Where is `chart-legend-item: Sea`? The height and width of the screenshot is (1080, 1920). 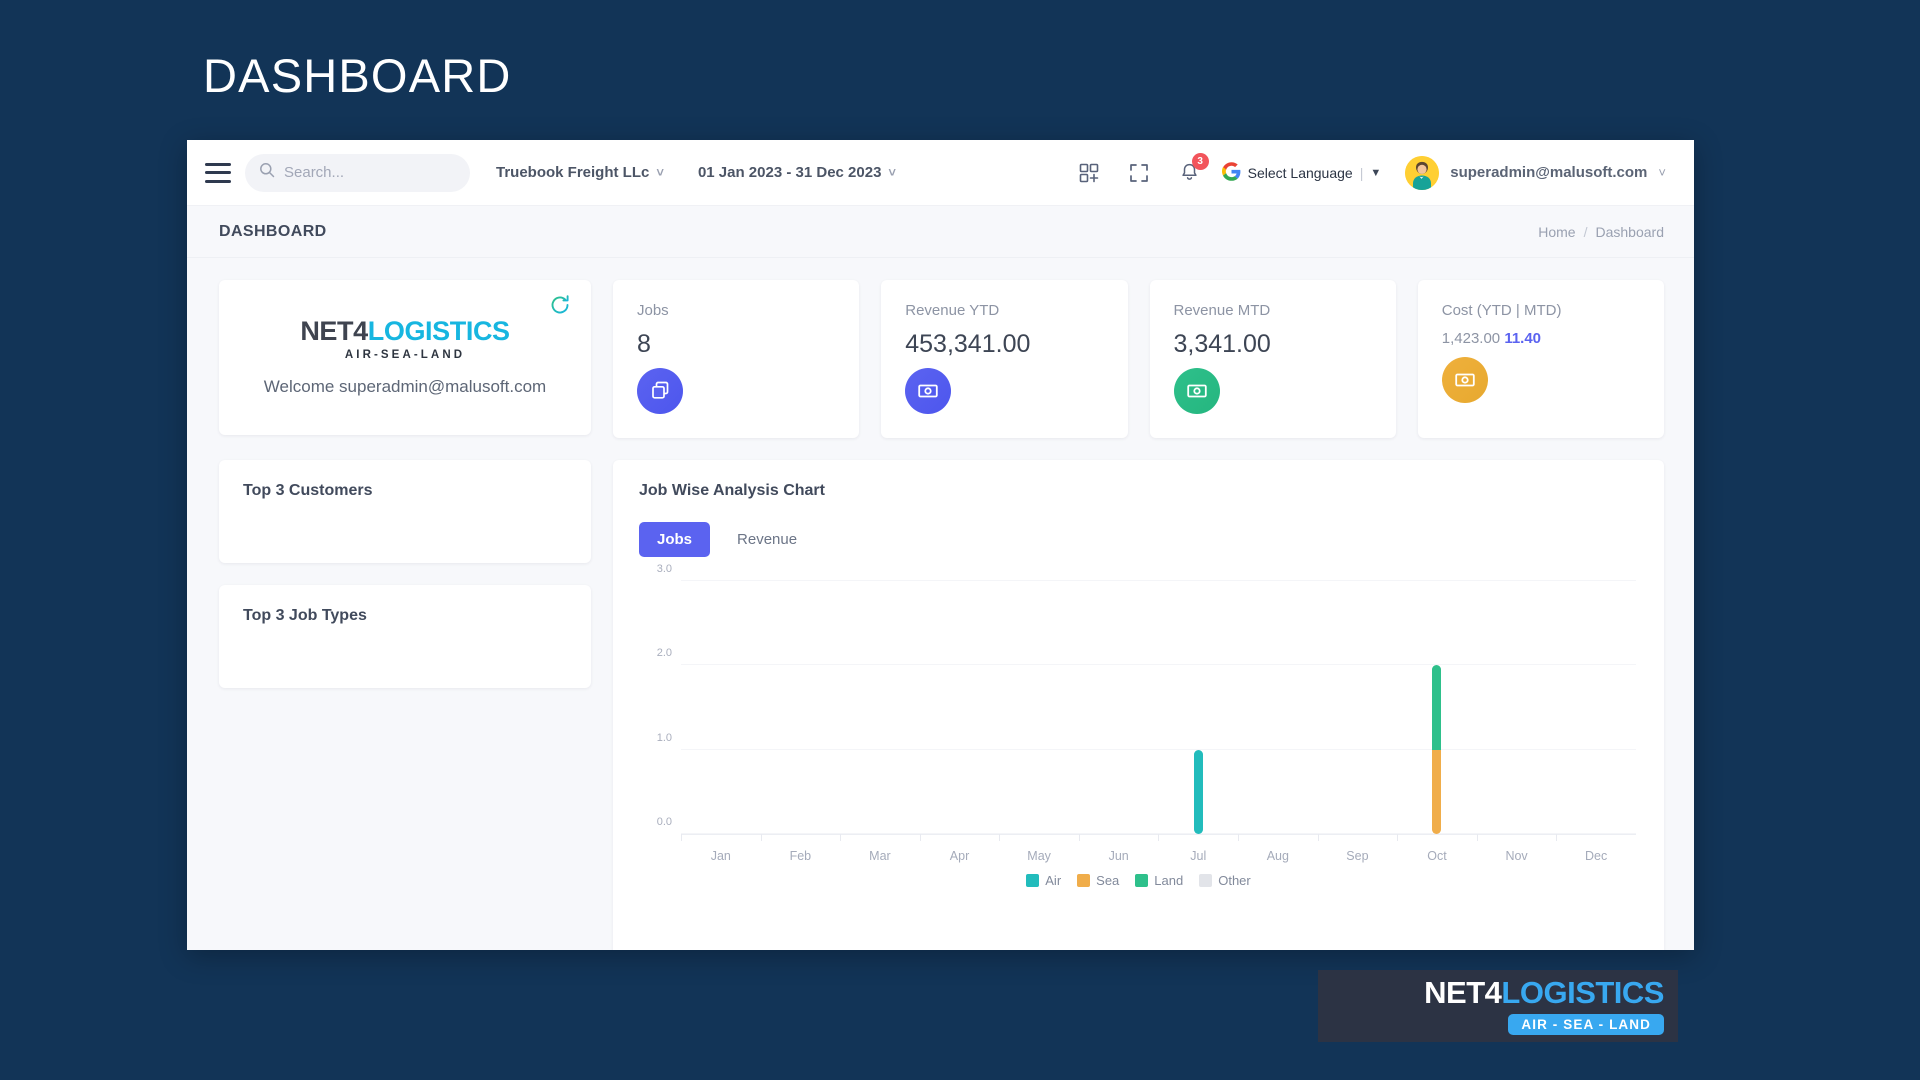
chart-legend-item: Sea is located at coordinates (1098, 880).